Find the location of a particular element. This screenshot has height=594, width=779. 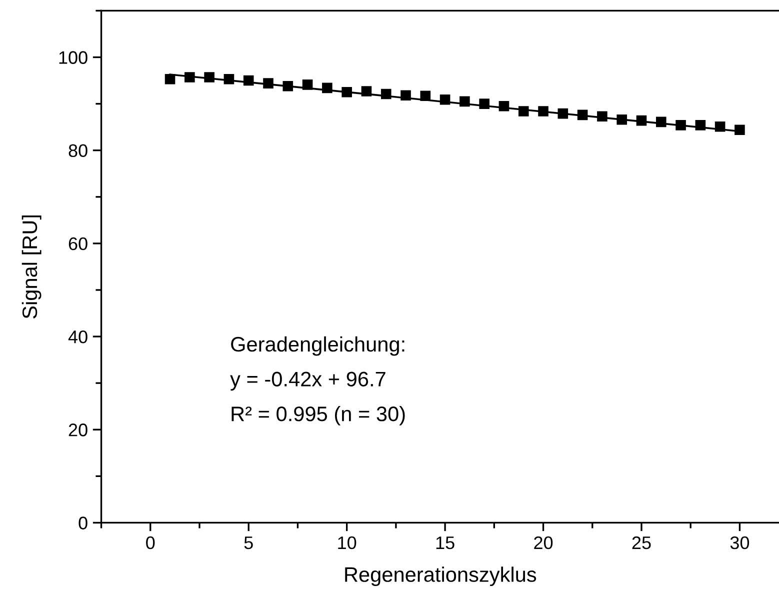

x-axis-title: Regenerationszyklus is located at coordinates (440, 576).